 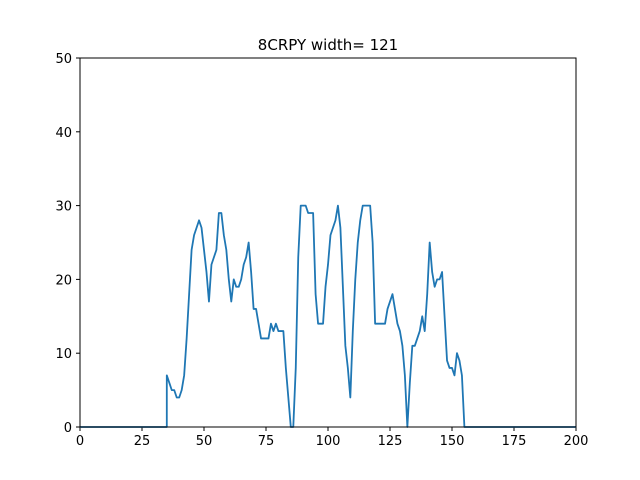 I want to click on x-tick-label: 0, so click(x=80, y=441).